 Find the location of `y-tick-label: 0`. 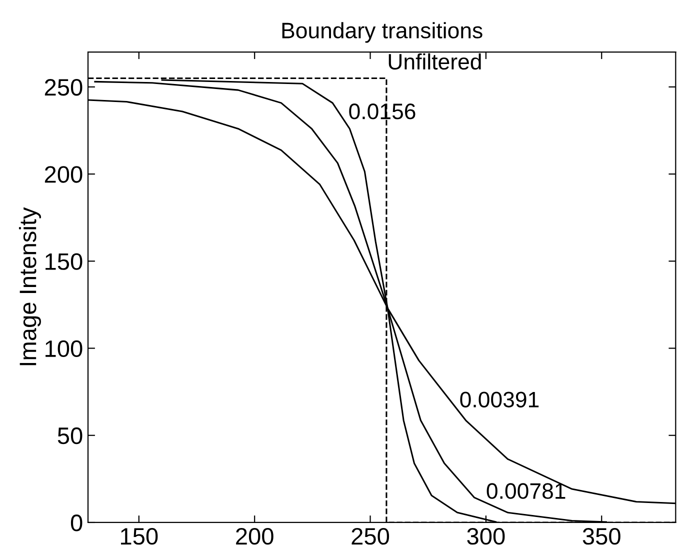

y-tick-label: 0 is located at coordinates (76, 523).